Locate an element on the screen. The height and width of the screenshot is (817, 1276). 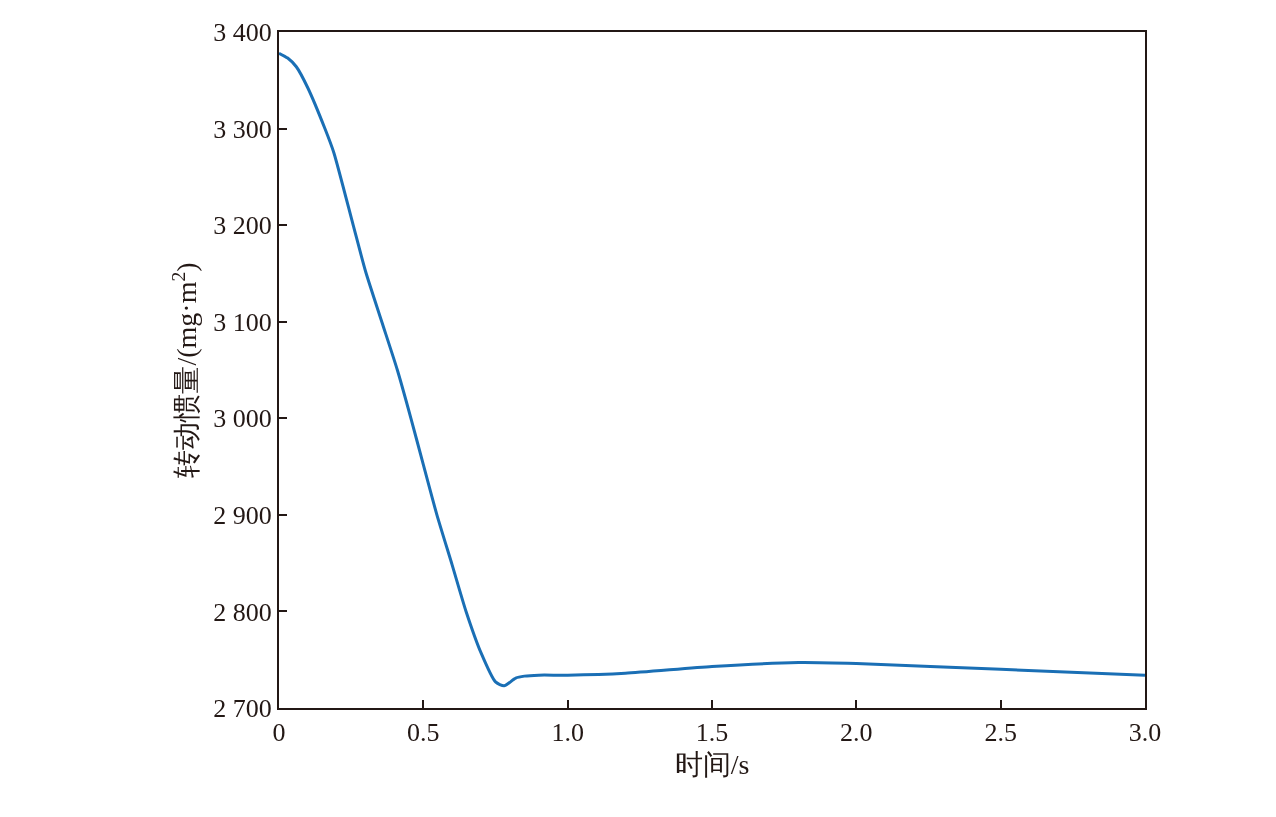
x-tick-label: 2.0 is located at coordinates (856, 733).